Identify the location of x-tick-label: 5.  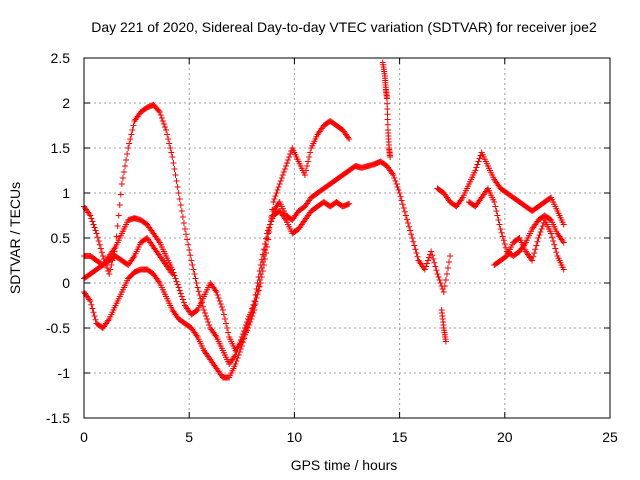
(189, 437).